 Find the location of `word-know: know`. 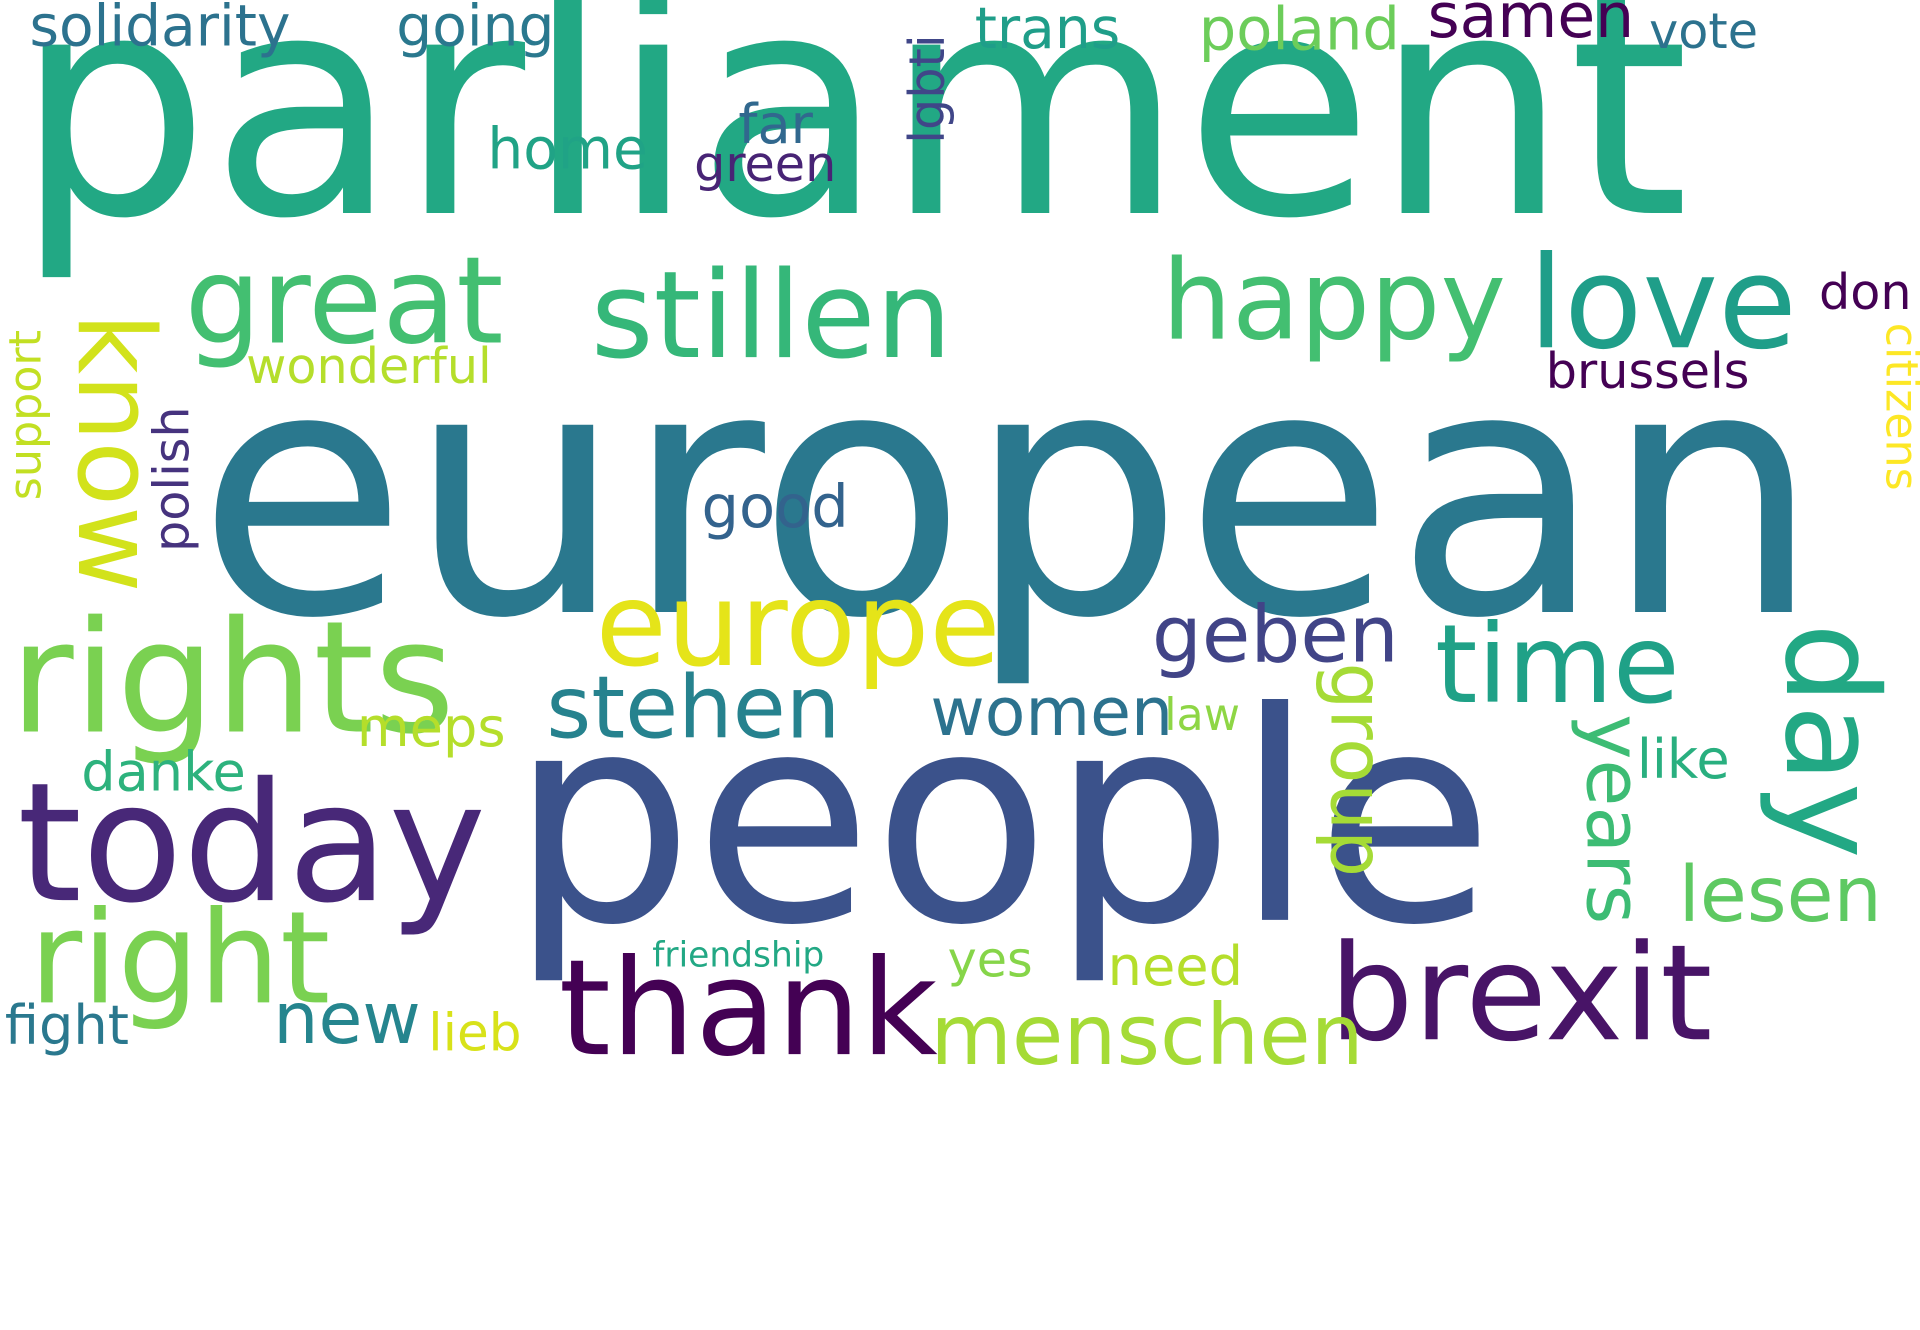

word-know: know is located at coordinates (114, 452).